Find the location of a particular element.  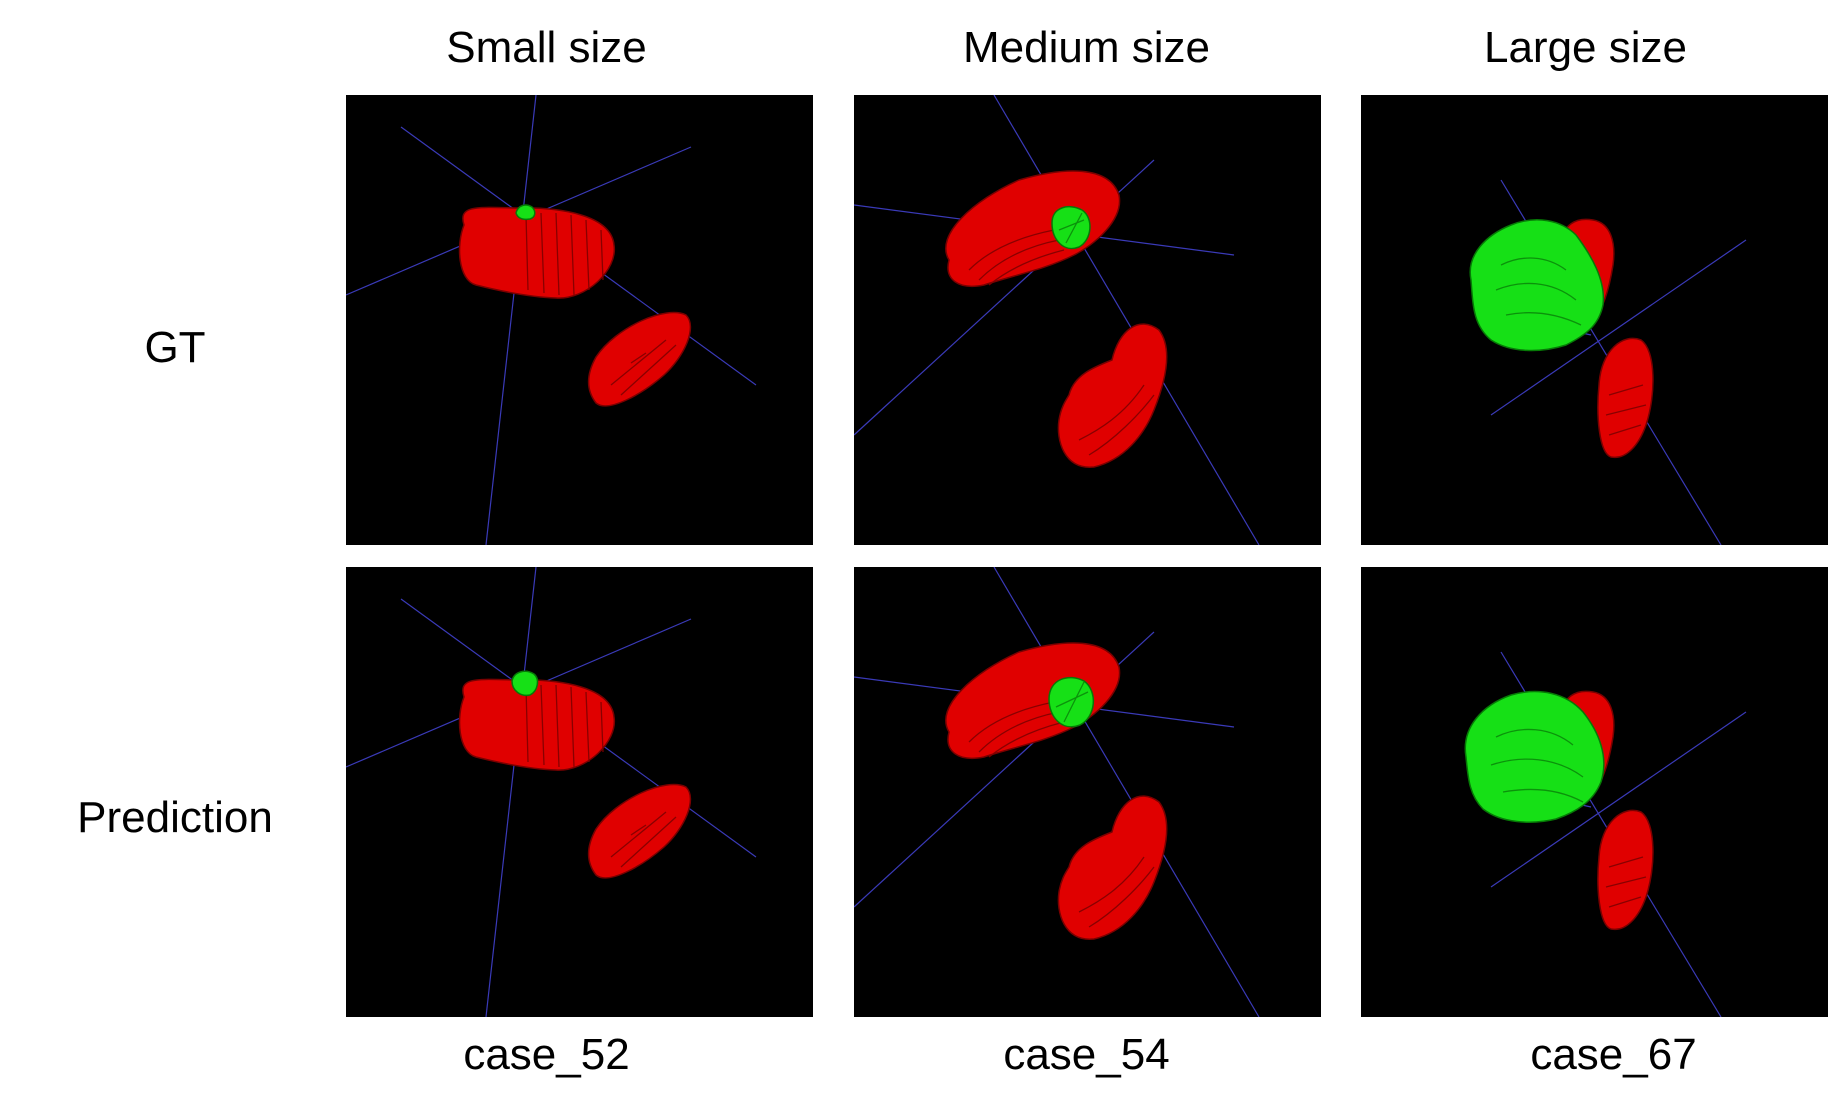

case-label-67: case_67 is located at coordinates (1613, 1054).